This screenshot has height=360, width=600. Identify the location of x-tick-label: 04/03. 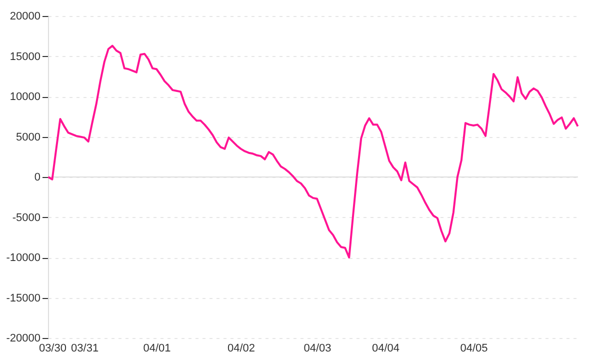
(318, 348).